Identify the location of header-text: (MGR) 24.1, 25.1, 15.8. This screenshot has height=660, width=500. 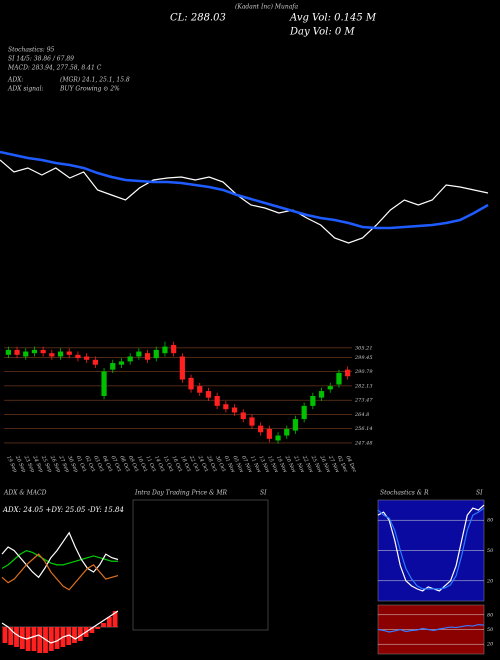
(95, 80).